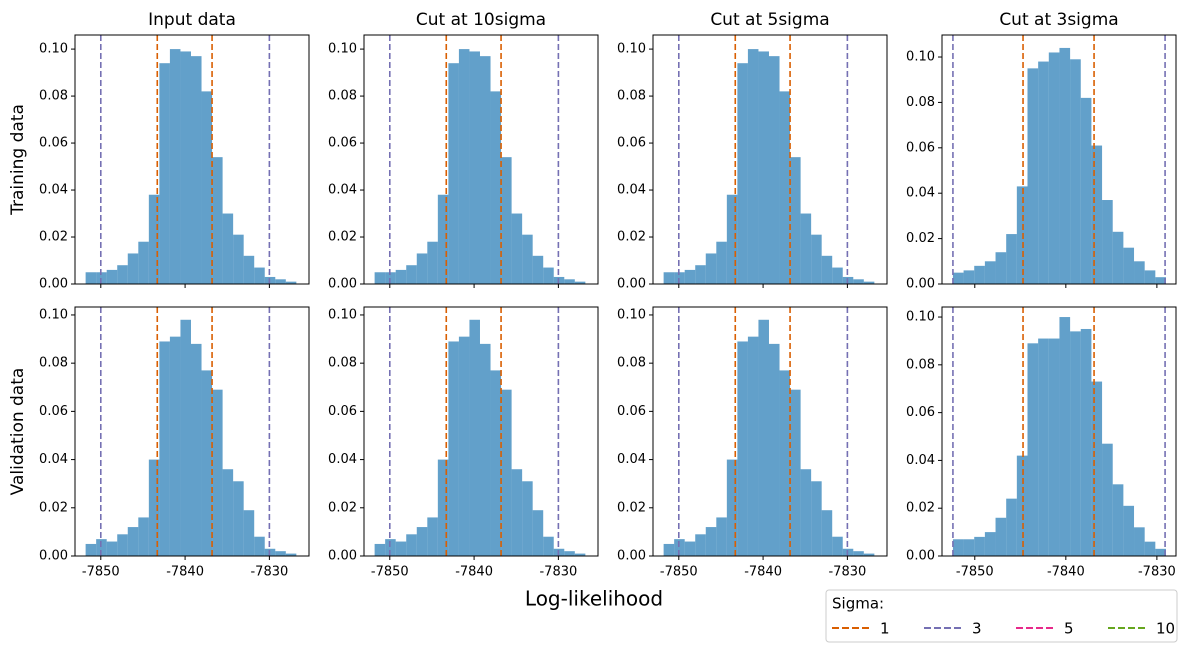  I want to click on x-tick-label: -7830, so click(269, 572).